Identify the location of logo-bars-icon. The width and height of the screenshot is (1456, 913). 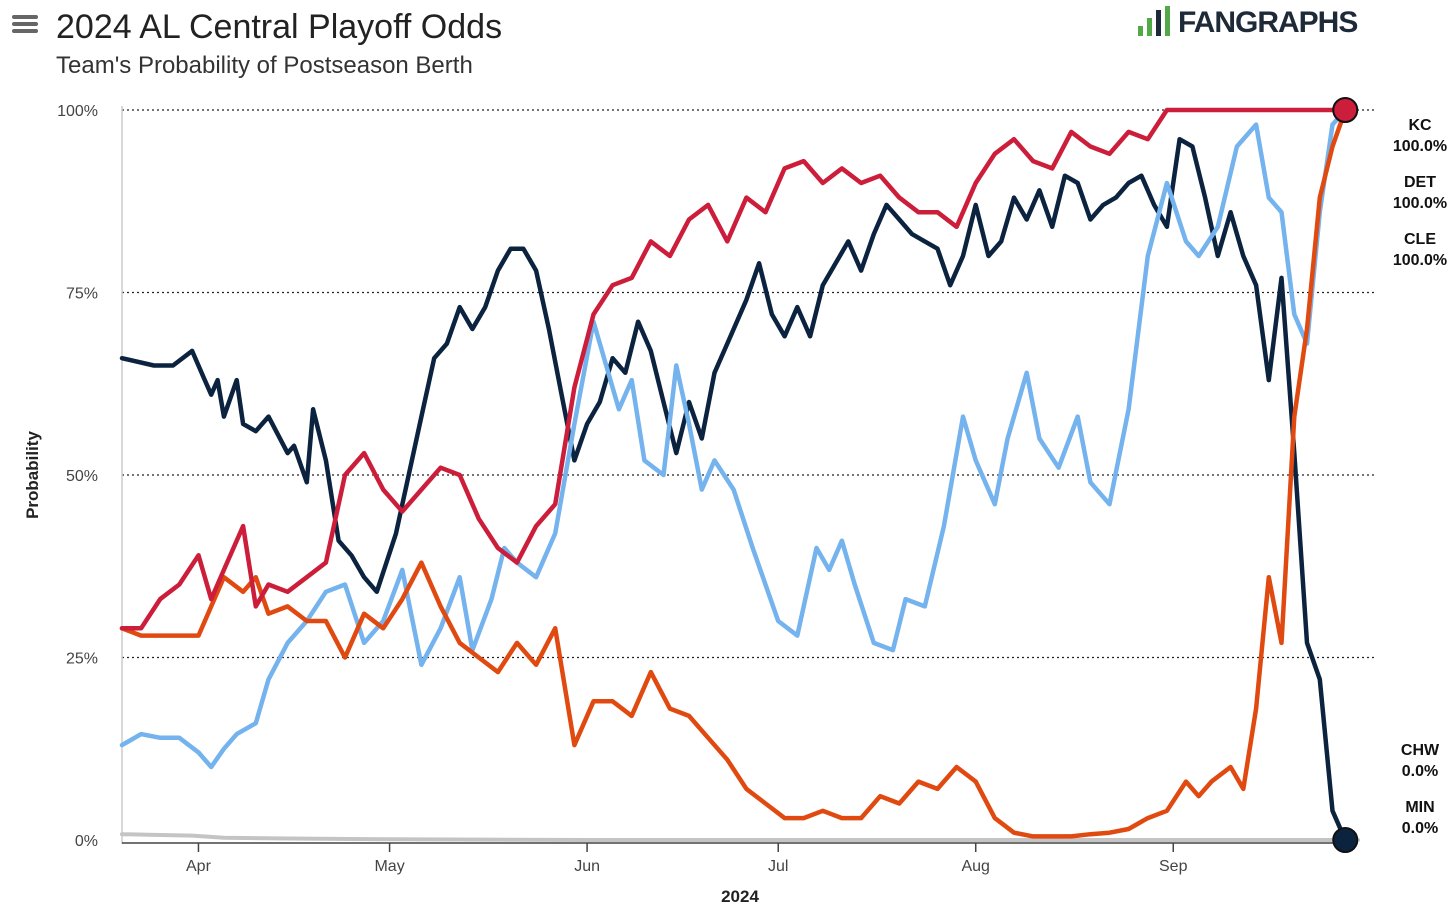
(1154, 21).